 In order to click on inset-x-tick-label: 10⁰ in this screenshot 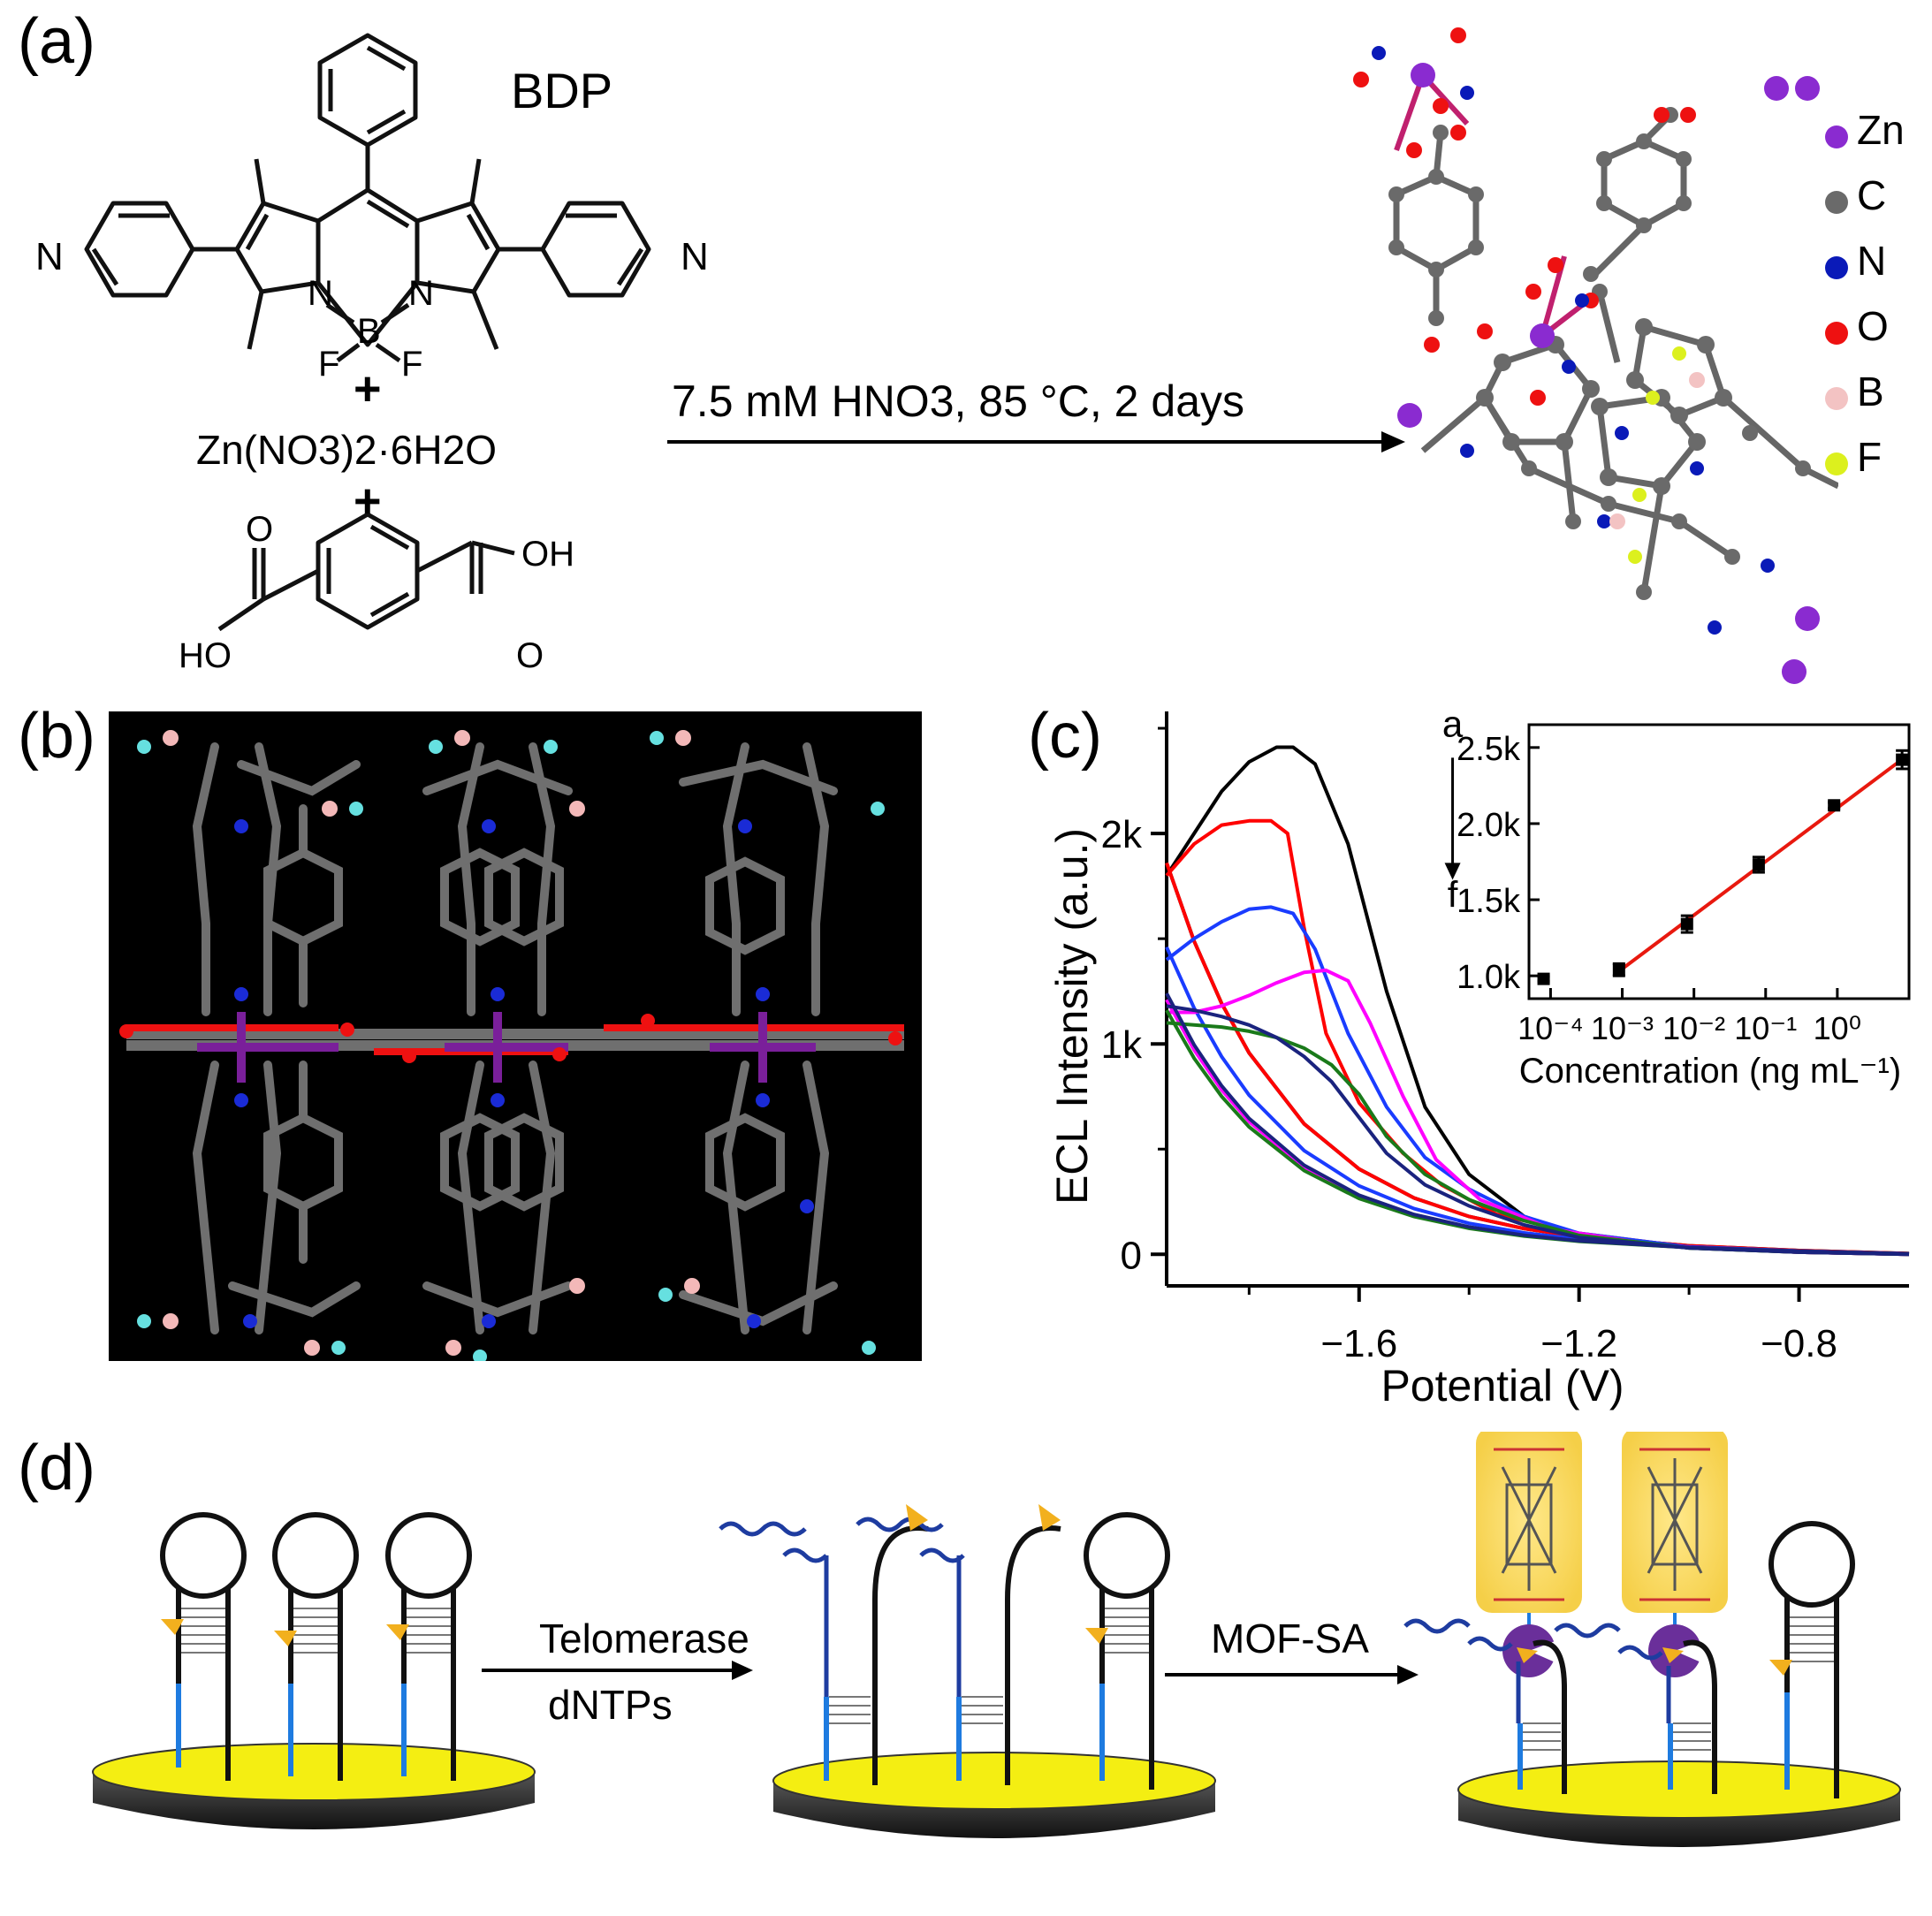, I will do `click(1838, 1028)`.